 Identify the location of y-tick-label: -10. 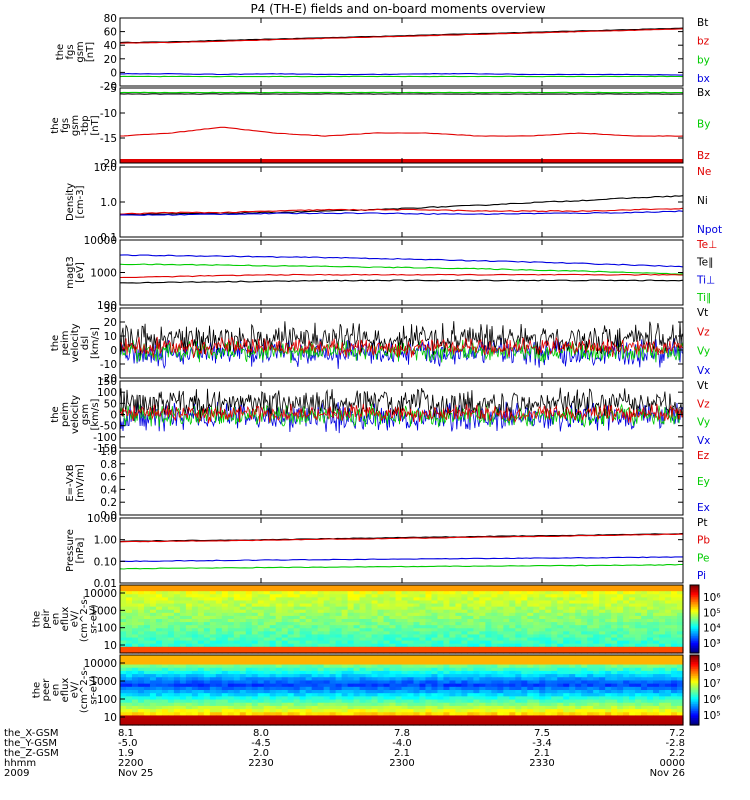
(108, 114).